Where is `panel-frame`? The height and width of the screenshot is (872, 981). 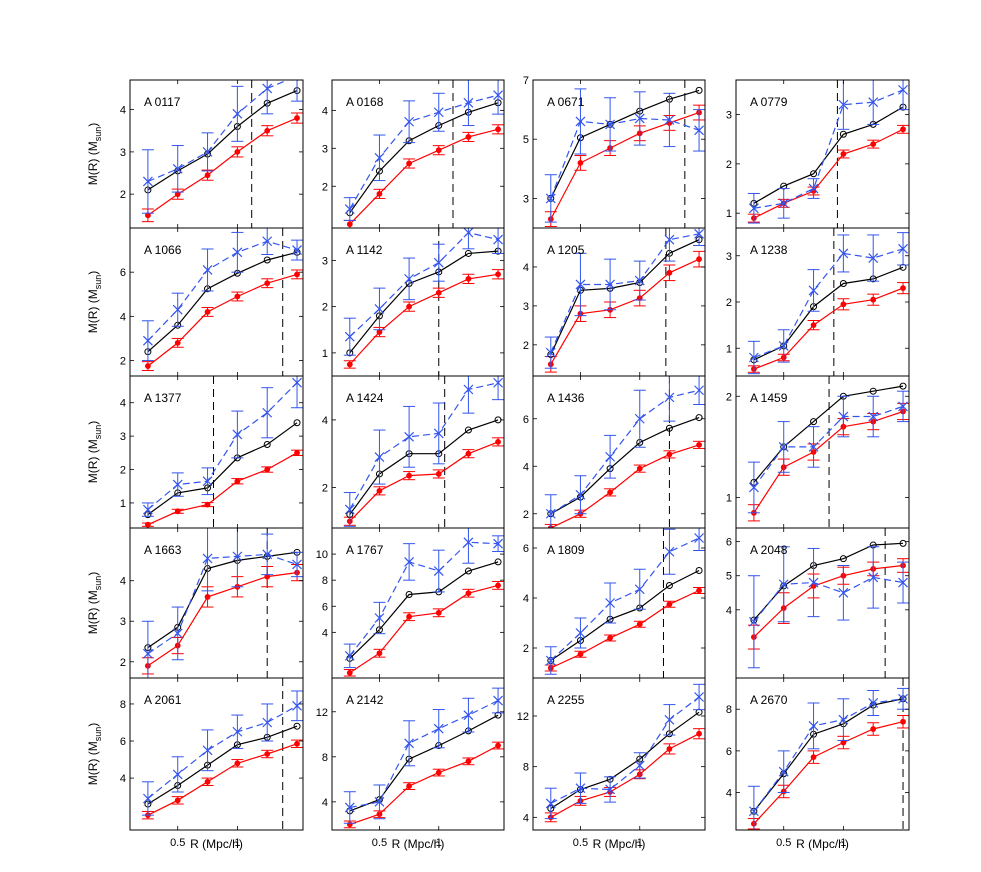
panel-frame is located at coordinates (216, 754).